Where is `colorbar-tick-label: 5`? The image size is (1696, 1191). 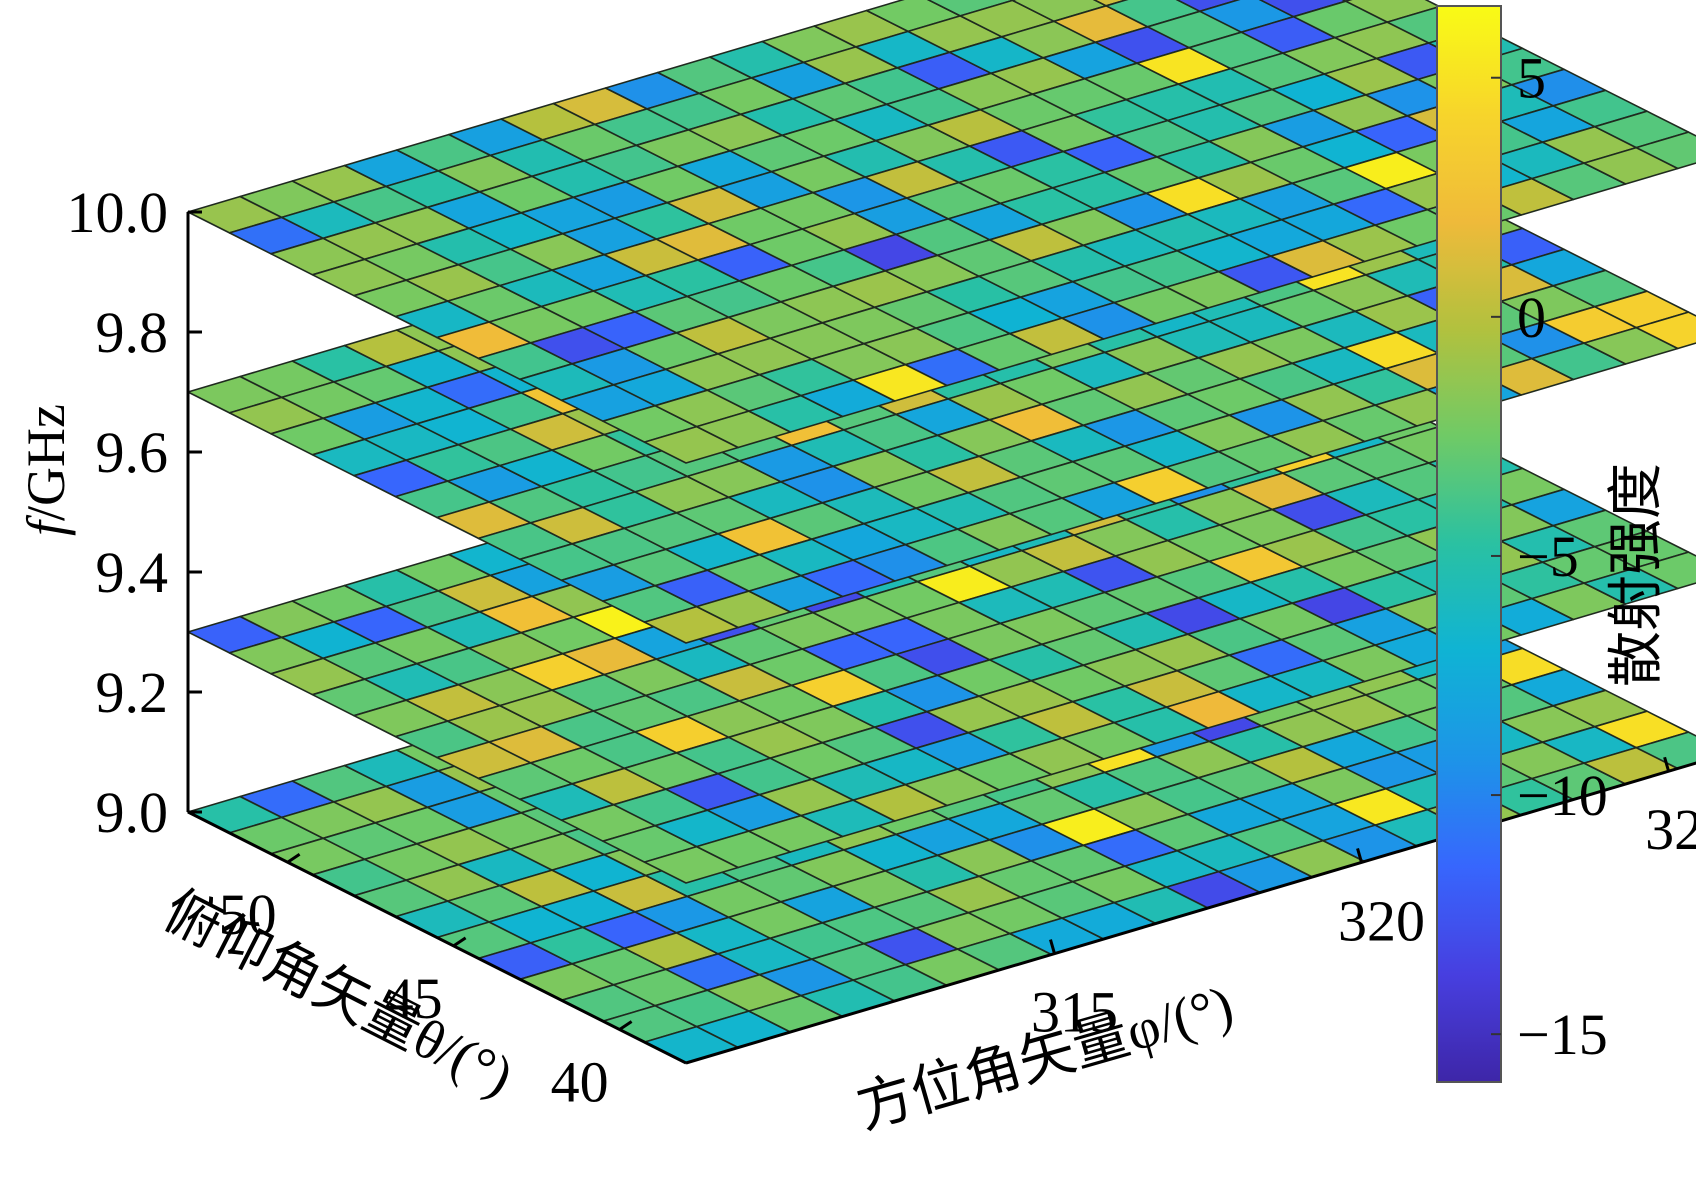 colorbar-tick-label: 5 is located at coordinates (1531, 78).